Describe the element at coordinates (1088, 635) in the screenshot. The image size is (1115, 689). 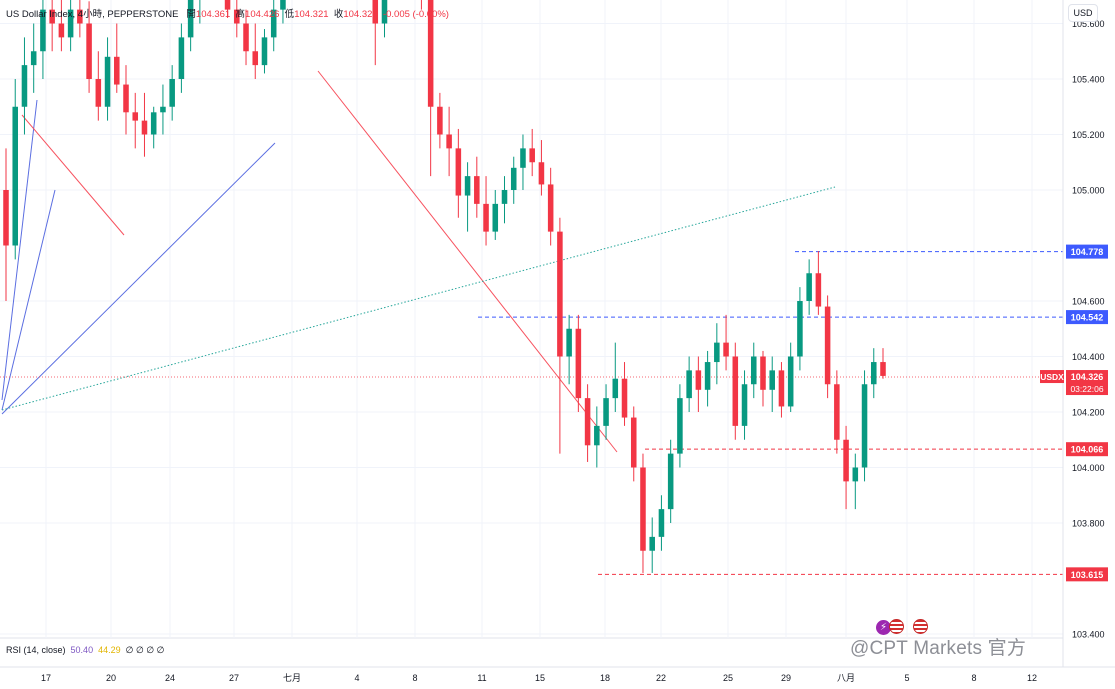
I see `price-tick-label: 103.400` at that location.